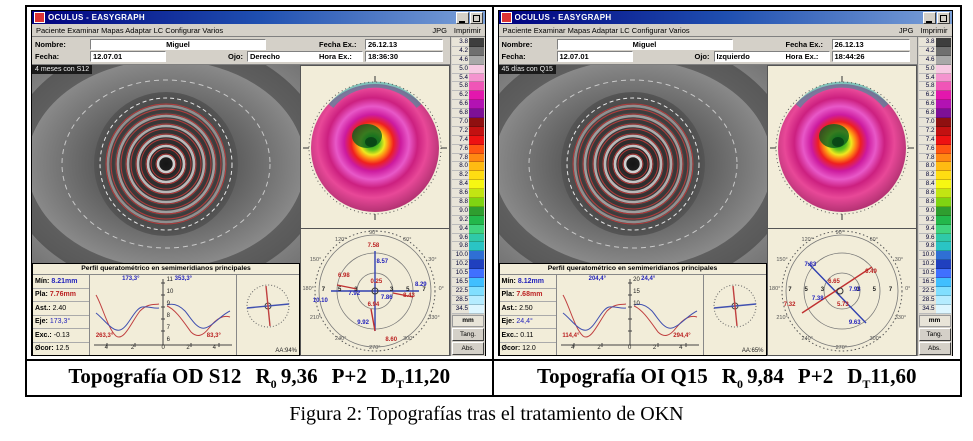 This screenshot has height=441, width=973. What do you see at coordinates (169, 279) in the screenshot?
I see `y-tick: 11` at bounding box center [169, 279].